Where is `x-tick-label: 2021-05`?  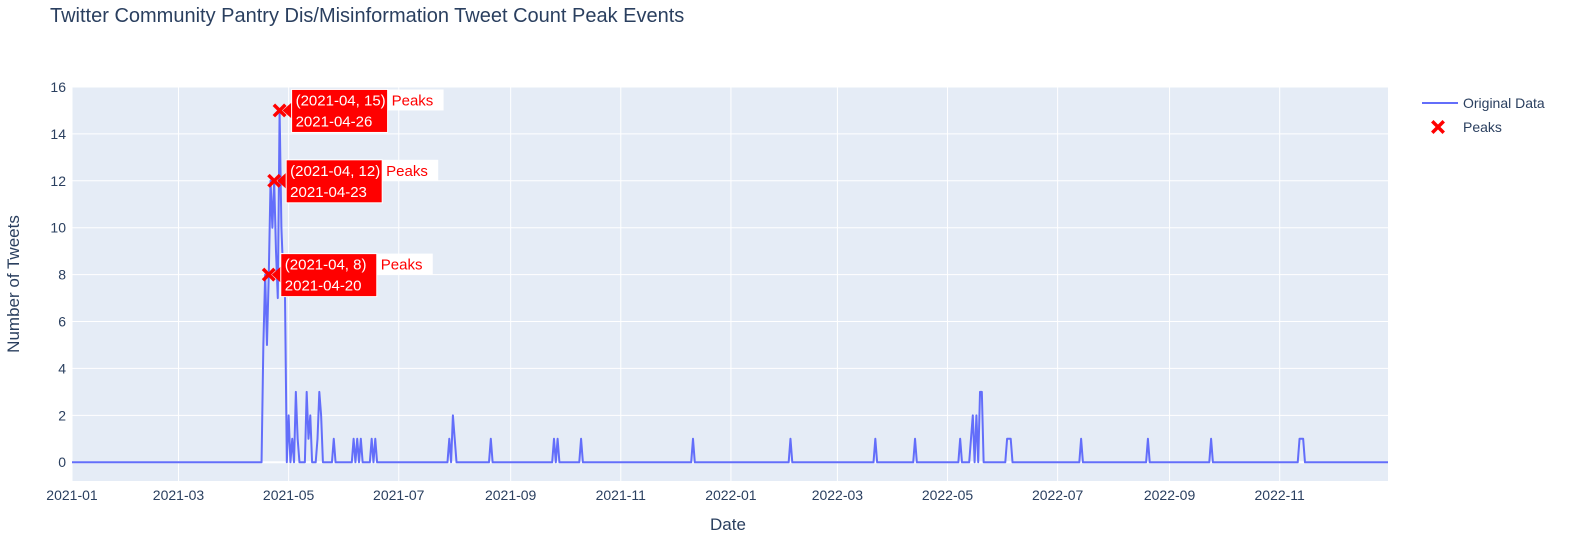 x-tick-label: 2021-05 is located at coordinates (289, 495).